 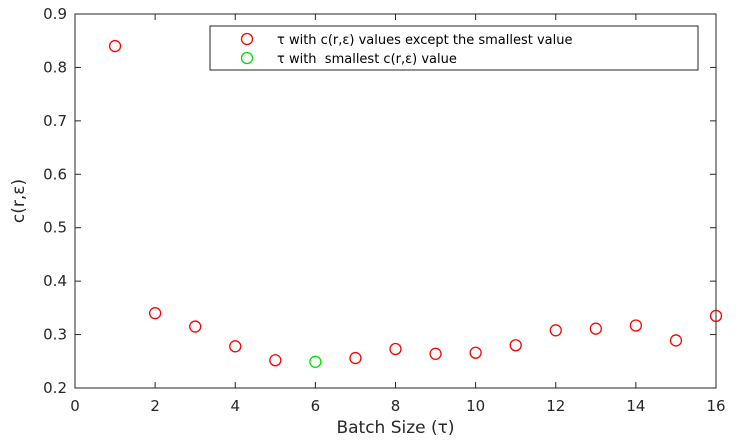 I want to click on x-tick-label: 8, so click(x=396, y=406).